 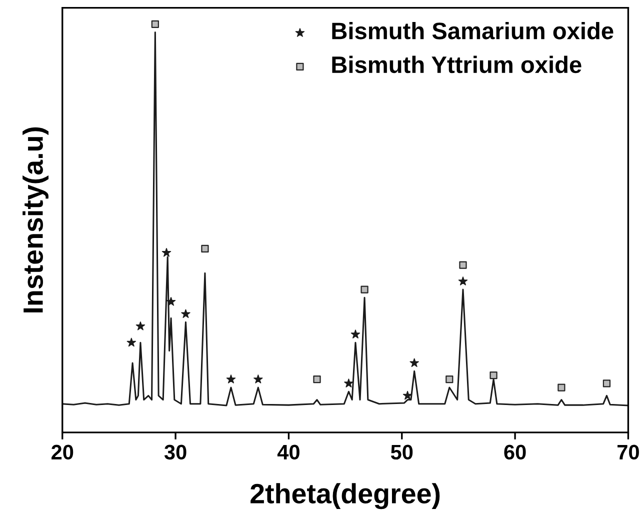 What do you see at coordinates (628, 452) in the screenshot?
I see `x-tick-label: 70` at bounding box center [628, 452].